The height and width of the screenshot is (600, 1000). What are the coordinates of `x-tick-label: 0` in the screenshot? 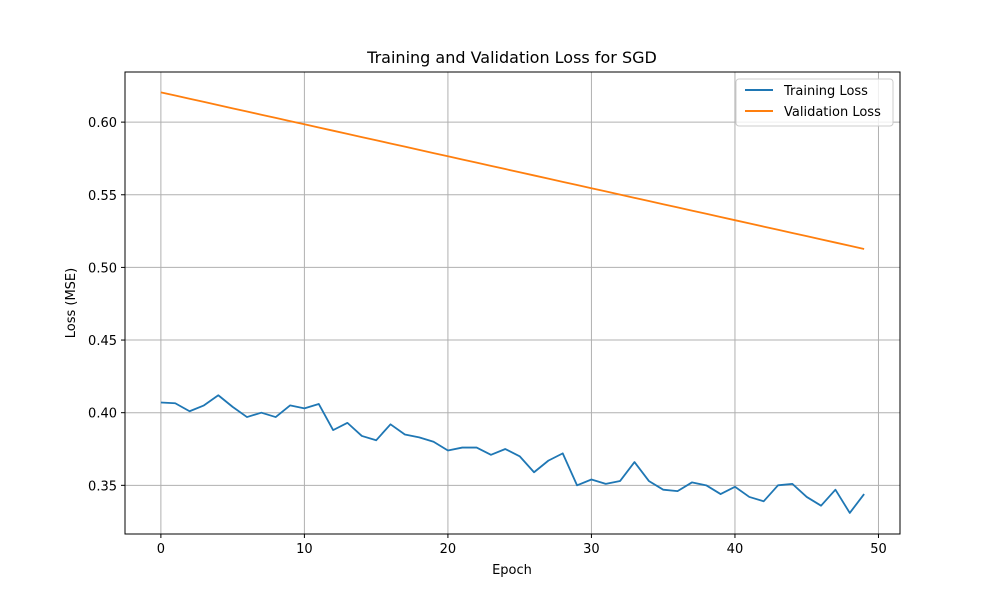 It's located at (161, 549).